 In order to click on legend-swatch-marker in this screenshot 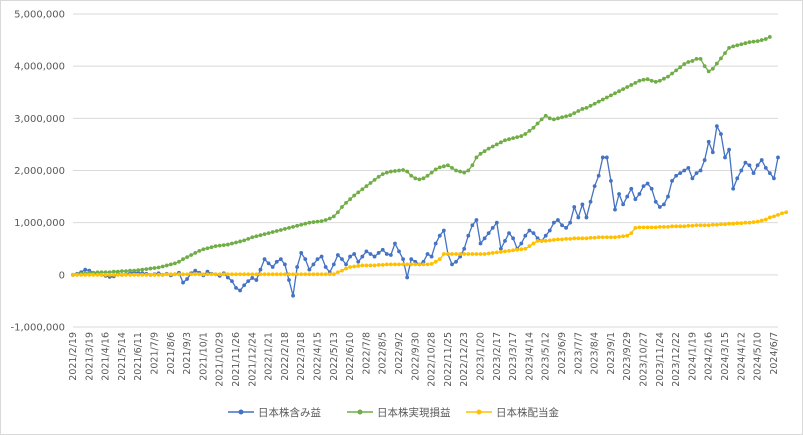, I will do `click(241, 412)`.